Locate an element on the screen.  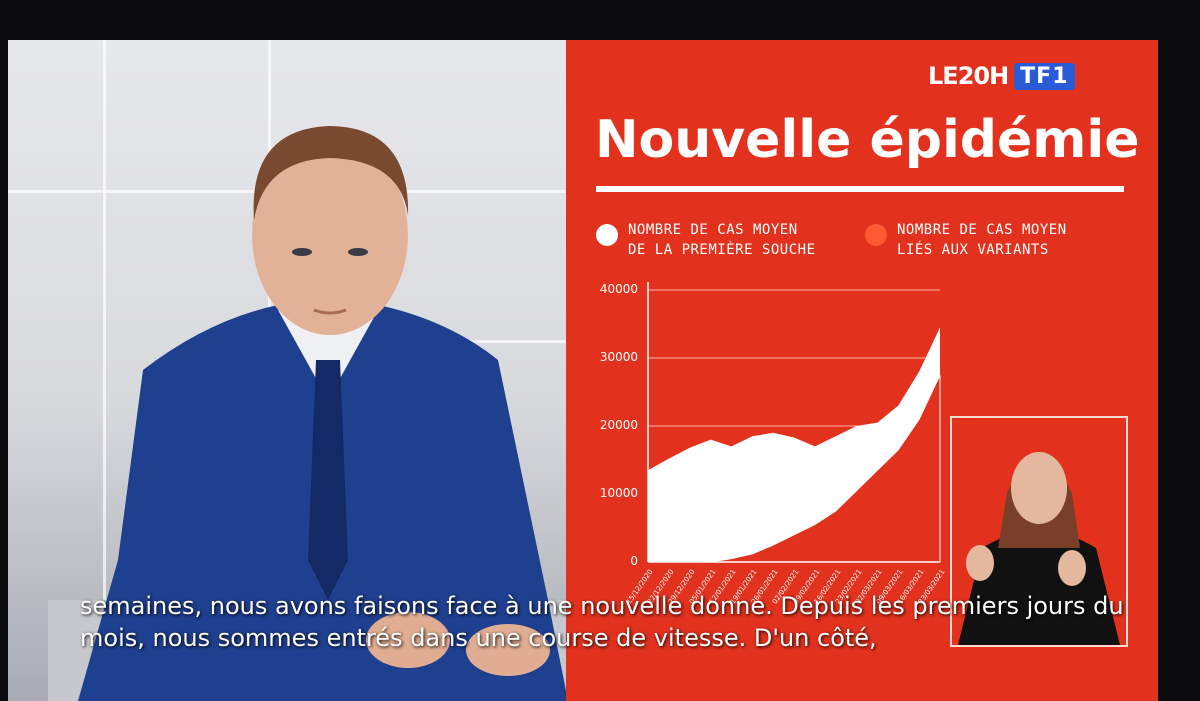
y-tick-label: 10000 is located at coordinates (618, 493).